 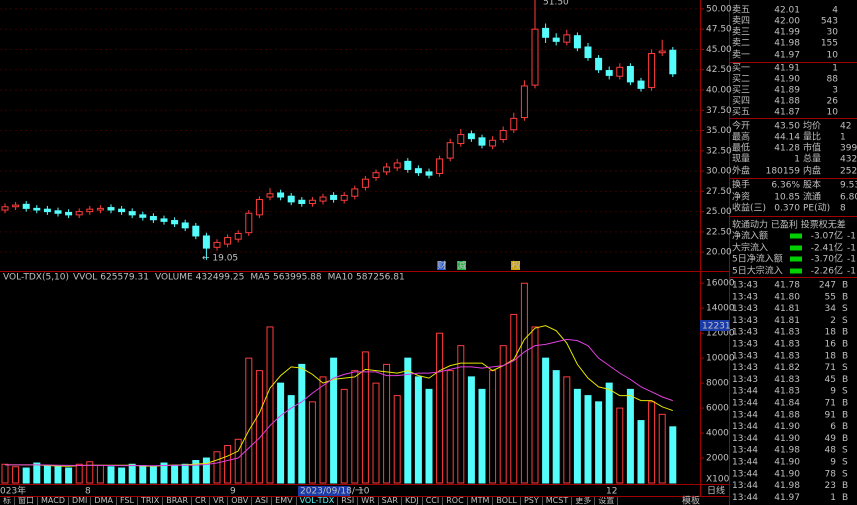 I want to click on trade-side: B, so click(x=845, y=286).